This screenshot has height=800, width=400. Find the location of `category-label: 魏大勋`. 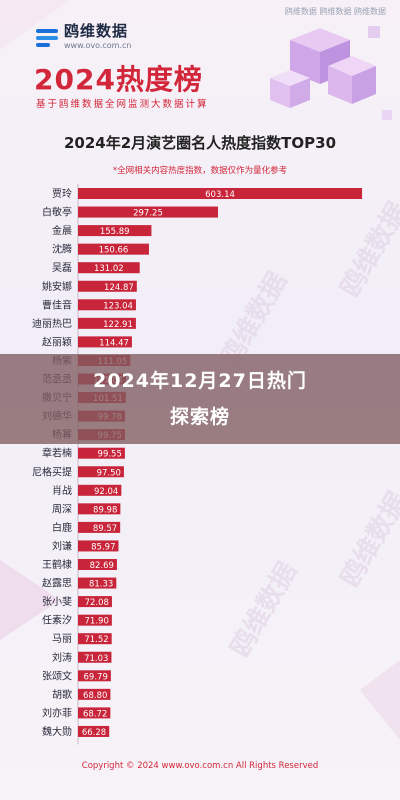

category-label: 魏大勋 is located at coordinates (57, 731).